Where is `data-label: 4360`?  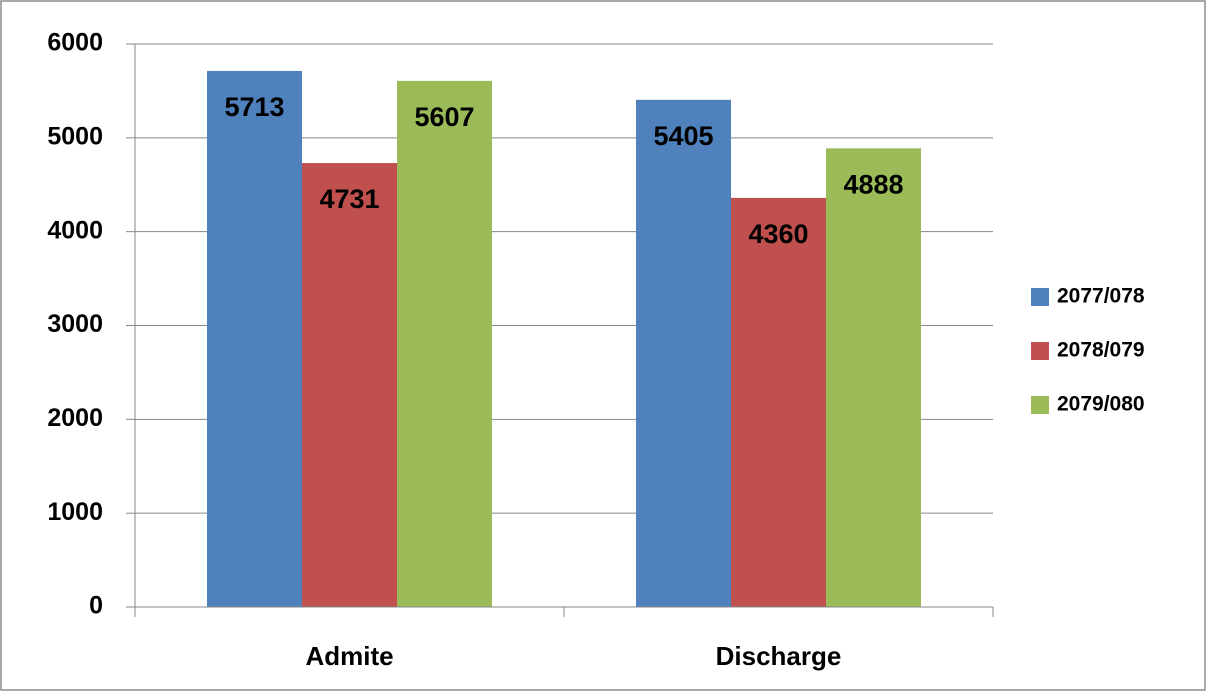 data-label: 4360 is located at coordinates (778, 234).